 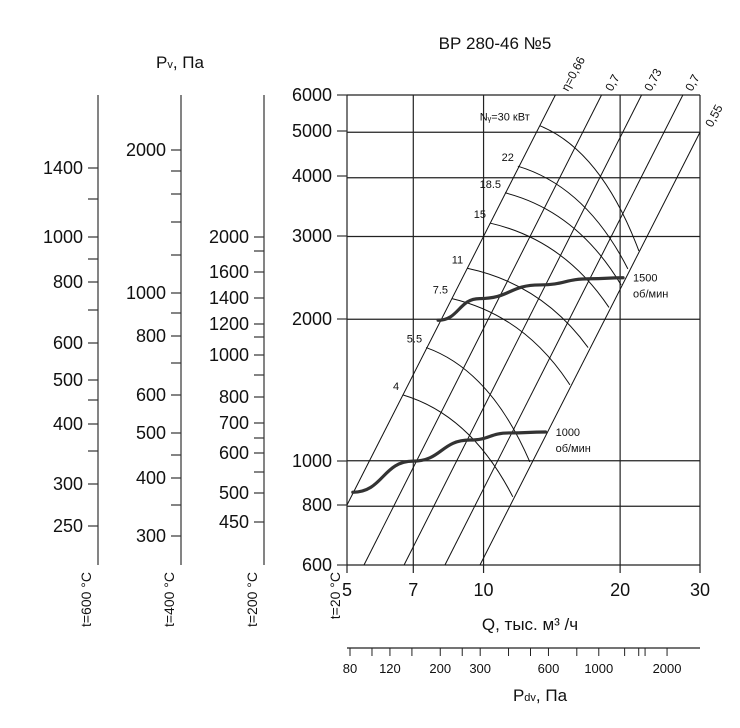 What do you see at coordinates (154, 361) in the screenshot?
I see `temperature-scale: 2000 1000 800 600 500 400 300 t=400 °C` at bounding box center [154, 361].